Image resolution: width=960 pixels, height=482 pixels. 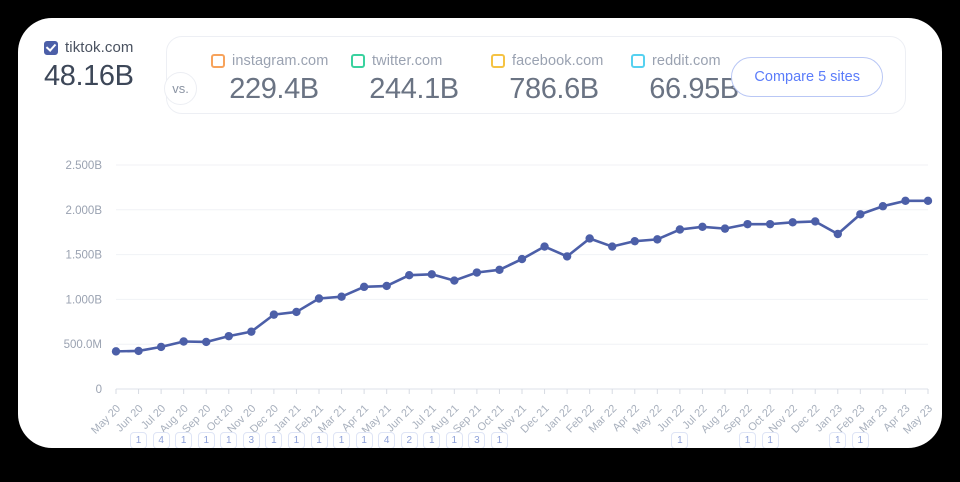 I want to click on site-facebook: facebook.com 786.6B, so click(x=561, y=79).